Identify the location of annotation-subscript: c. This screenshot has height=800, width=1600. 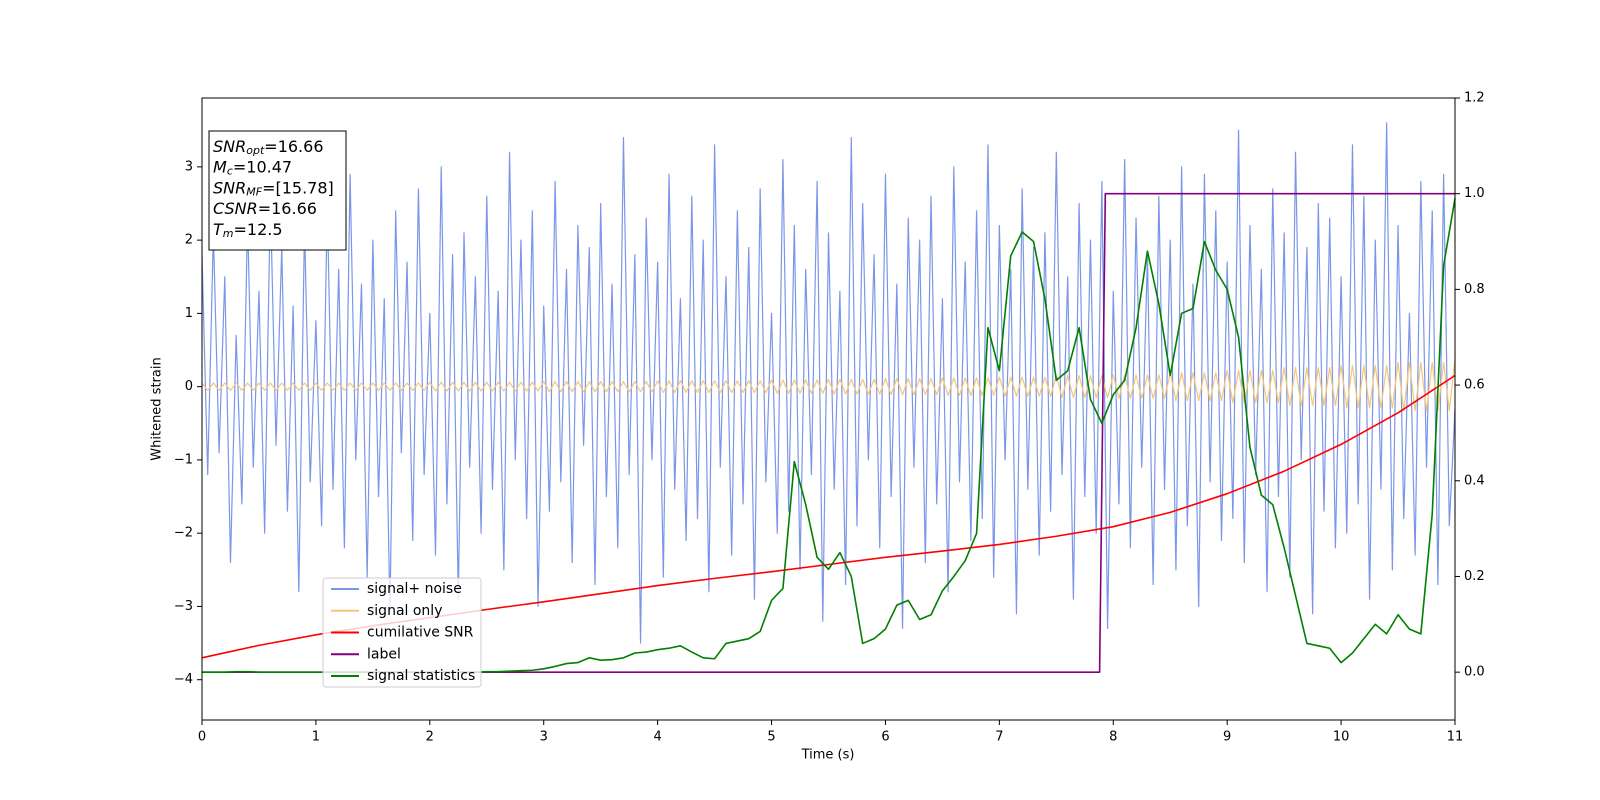
(230, 171).